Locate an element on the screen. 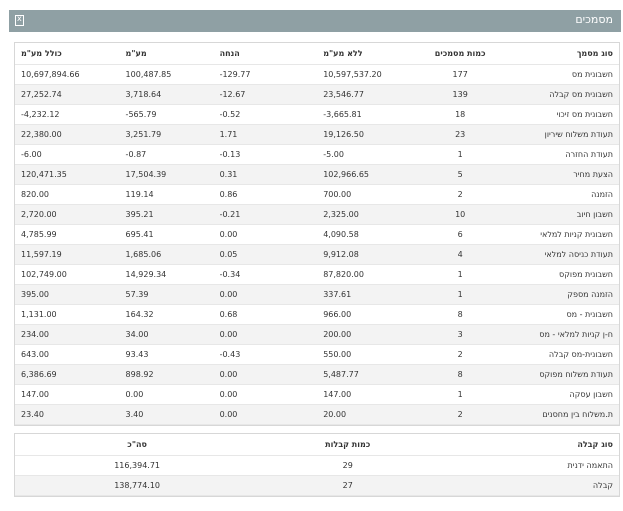 The height and width of the screenshot is (511, 623). table-cell: 9,912.08 is located at coordinates (363, 254).